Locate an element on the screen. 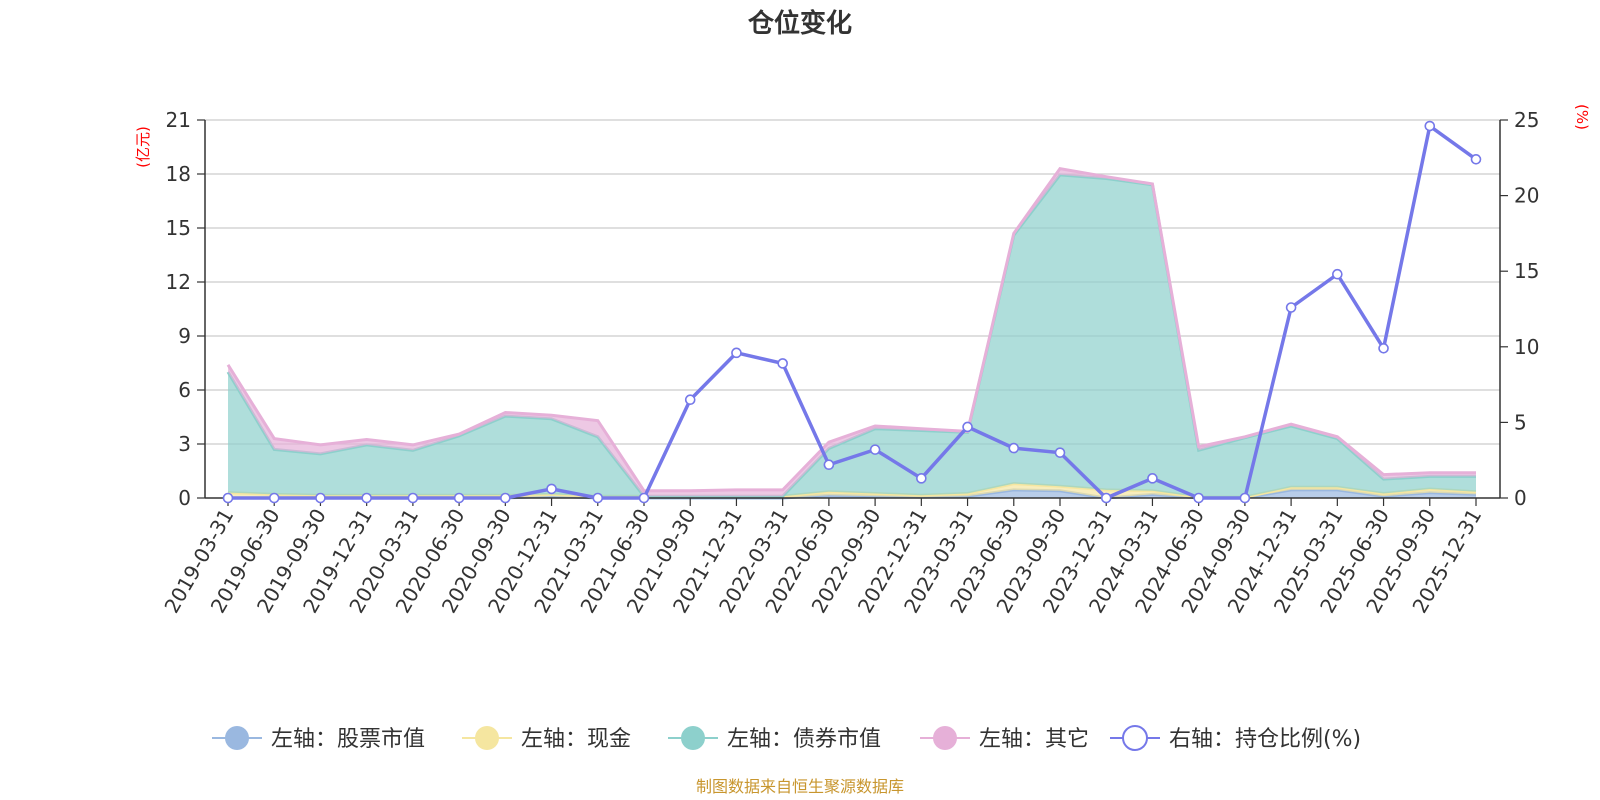  left-axis-tick-label: 21 is located at coordinates (178, 120).